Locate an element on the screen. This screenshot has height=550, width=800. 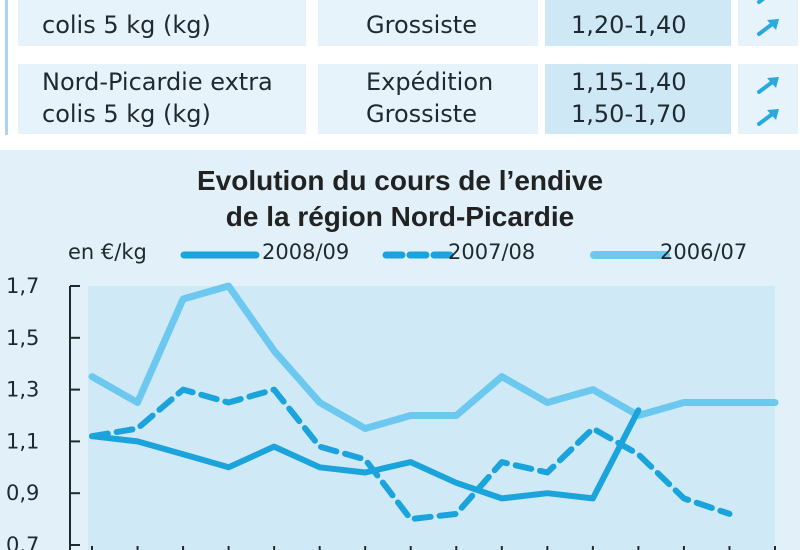
stage-label: Expédition is located at coordinates (430, 82).